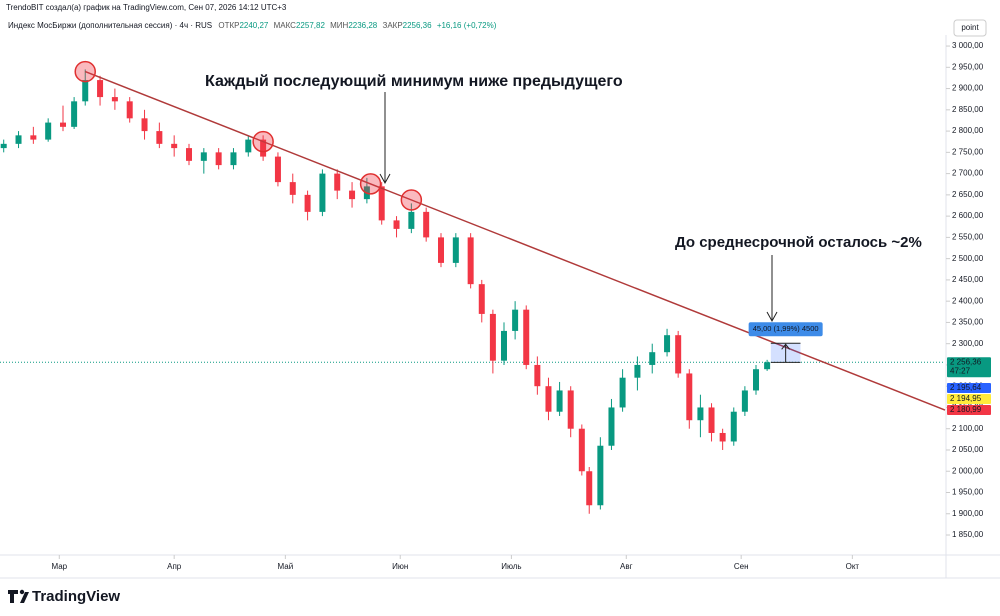 The width and height of the screenshot is (1000, 616). What do you see at coordinates (853, 566) in the screenshot?
I see `x-tick-label: Окт` at bounding box center [853, 566].